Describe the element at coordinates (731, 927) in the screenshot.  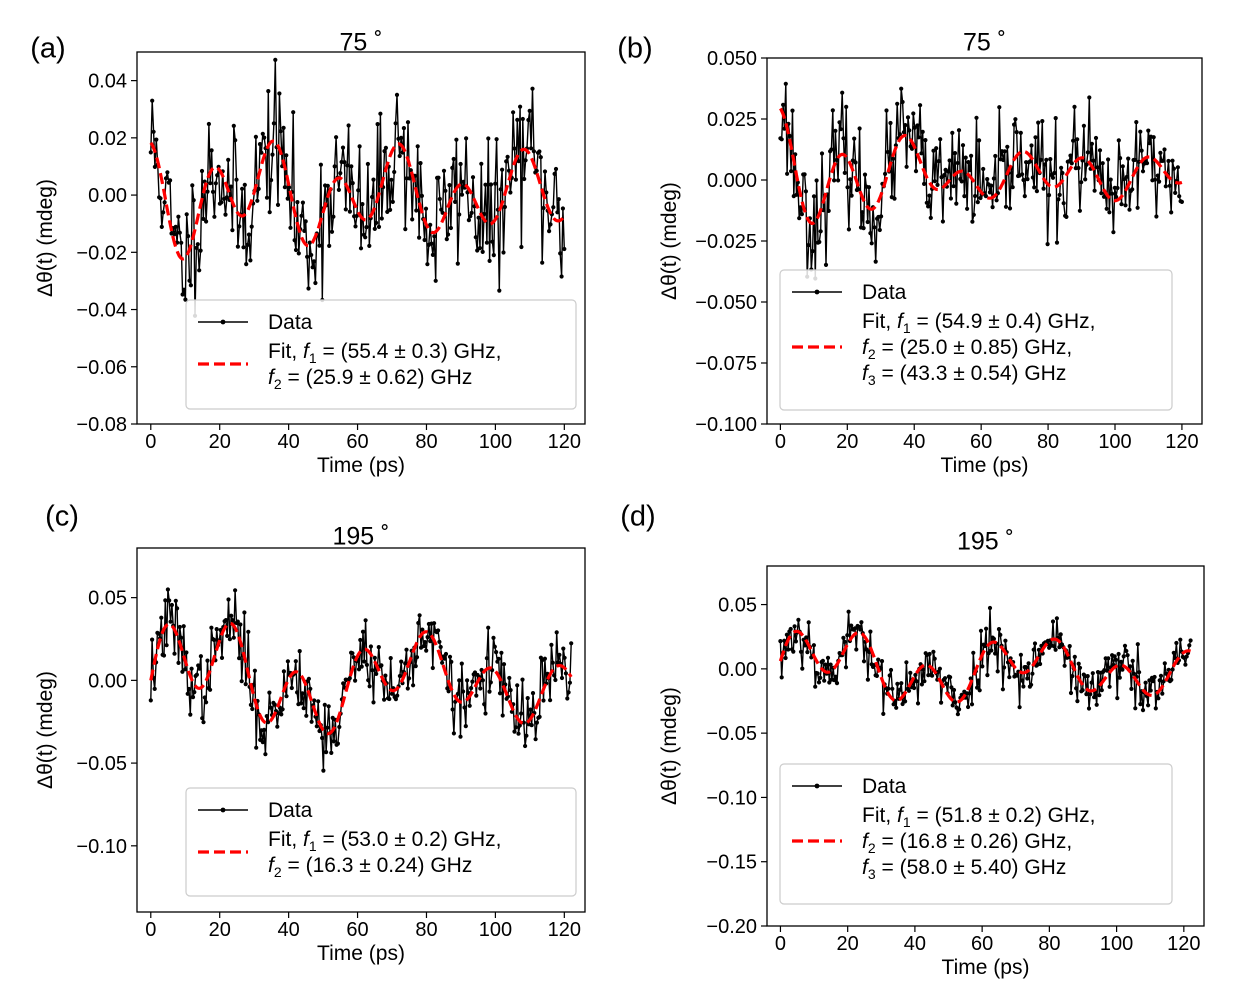
I see `y-tick-label: −0.20` at that location.